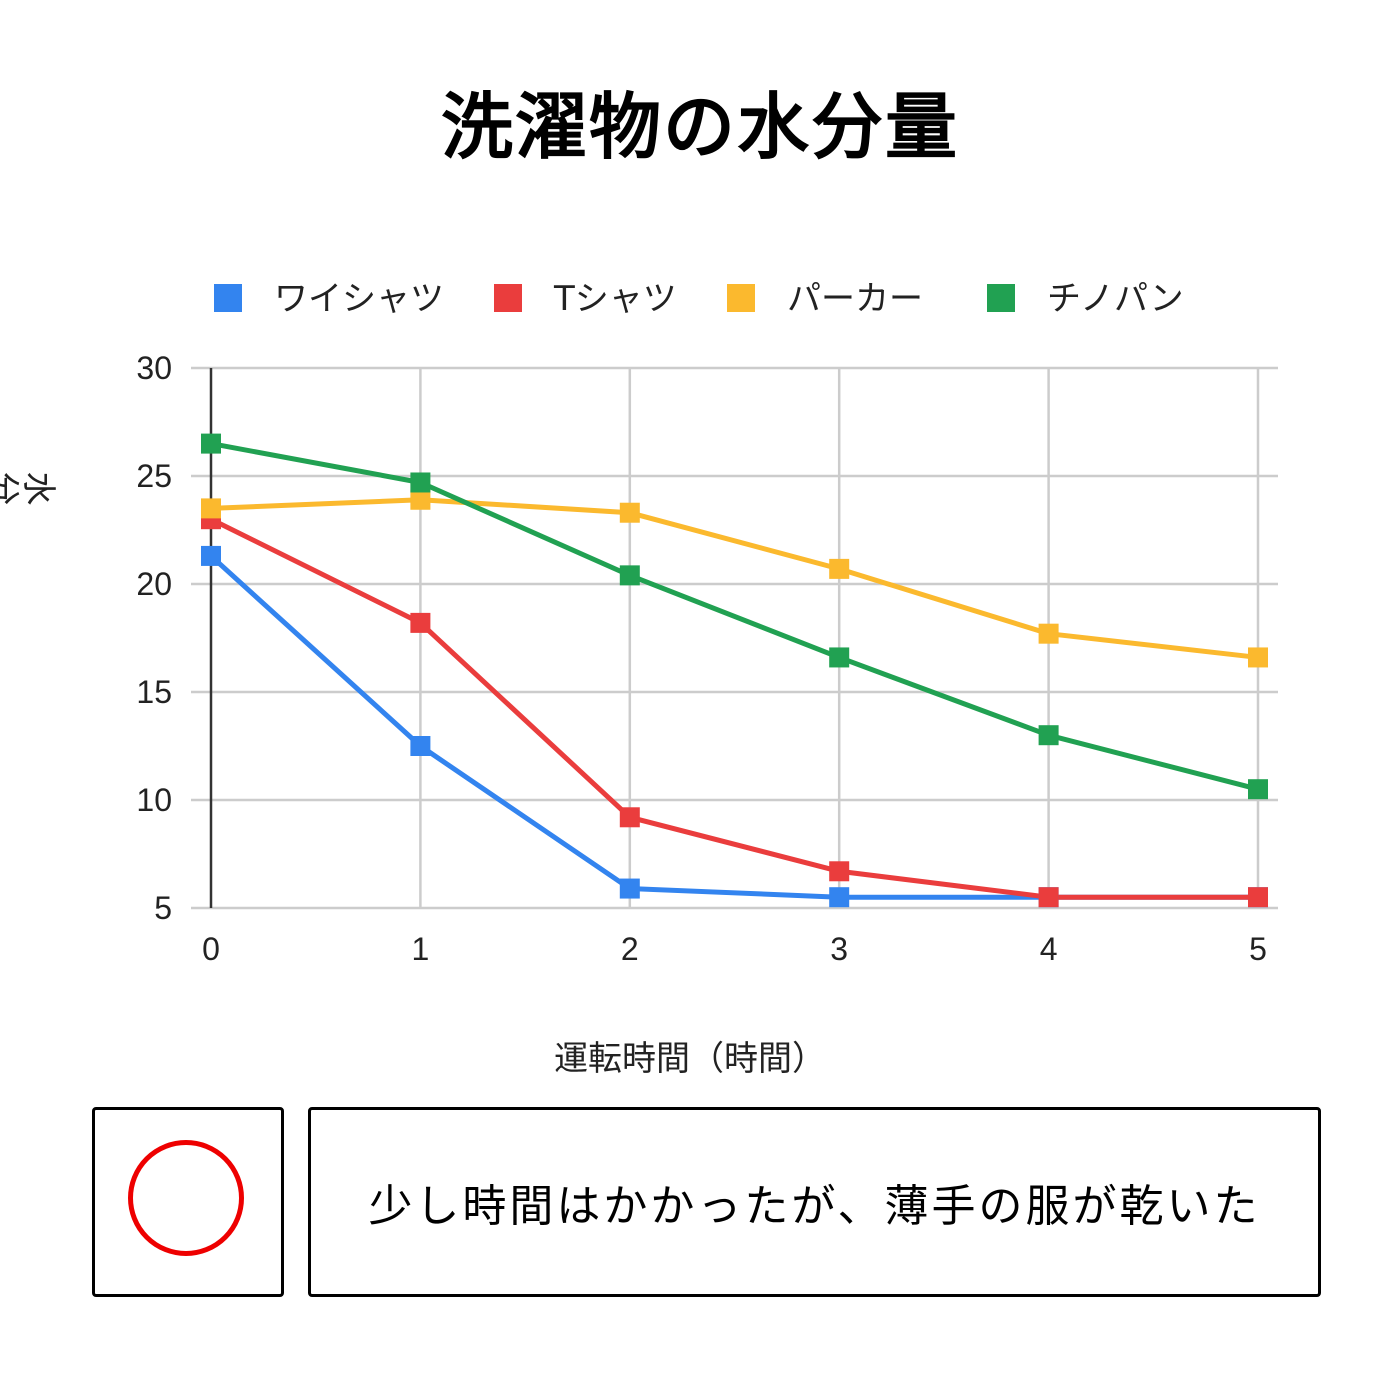 Image resolution: width=1400 pixels, height=1400 pixels. What do you see at coordinates (359, 299) in the screenshot?
I see `legend-label: ワイシャツ` at bounding box center [359, 299].